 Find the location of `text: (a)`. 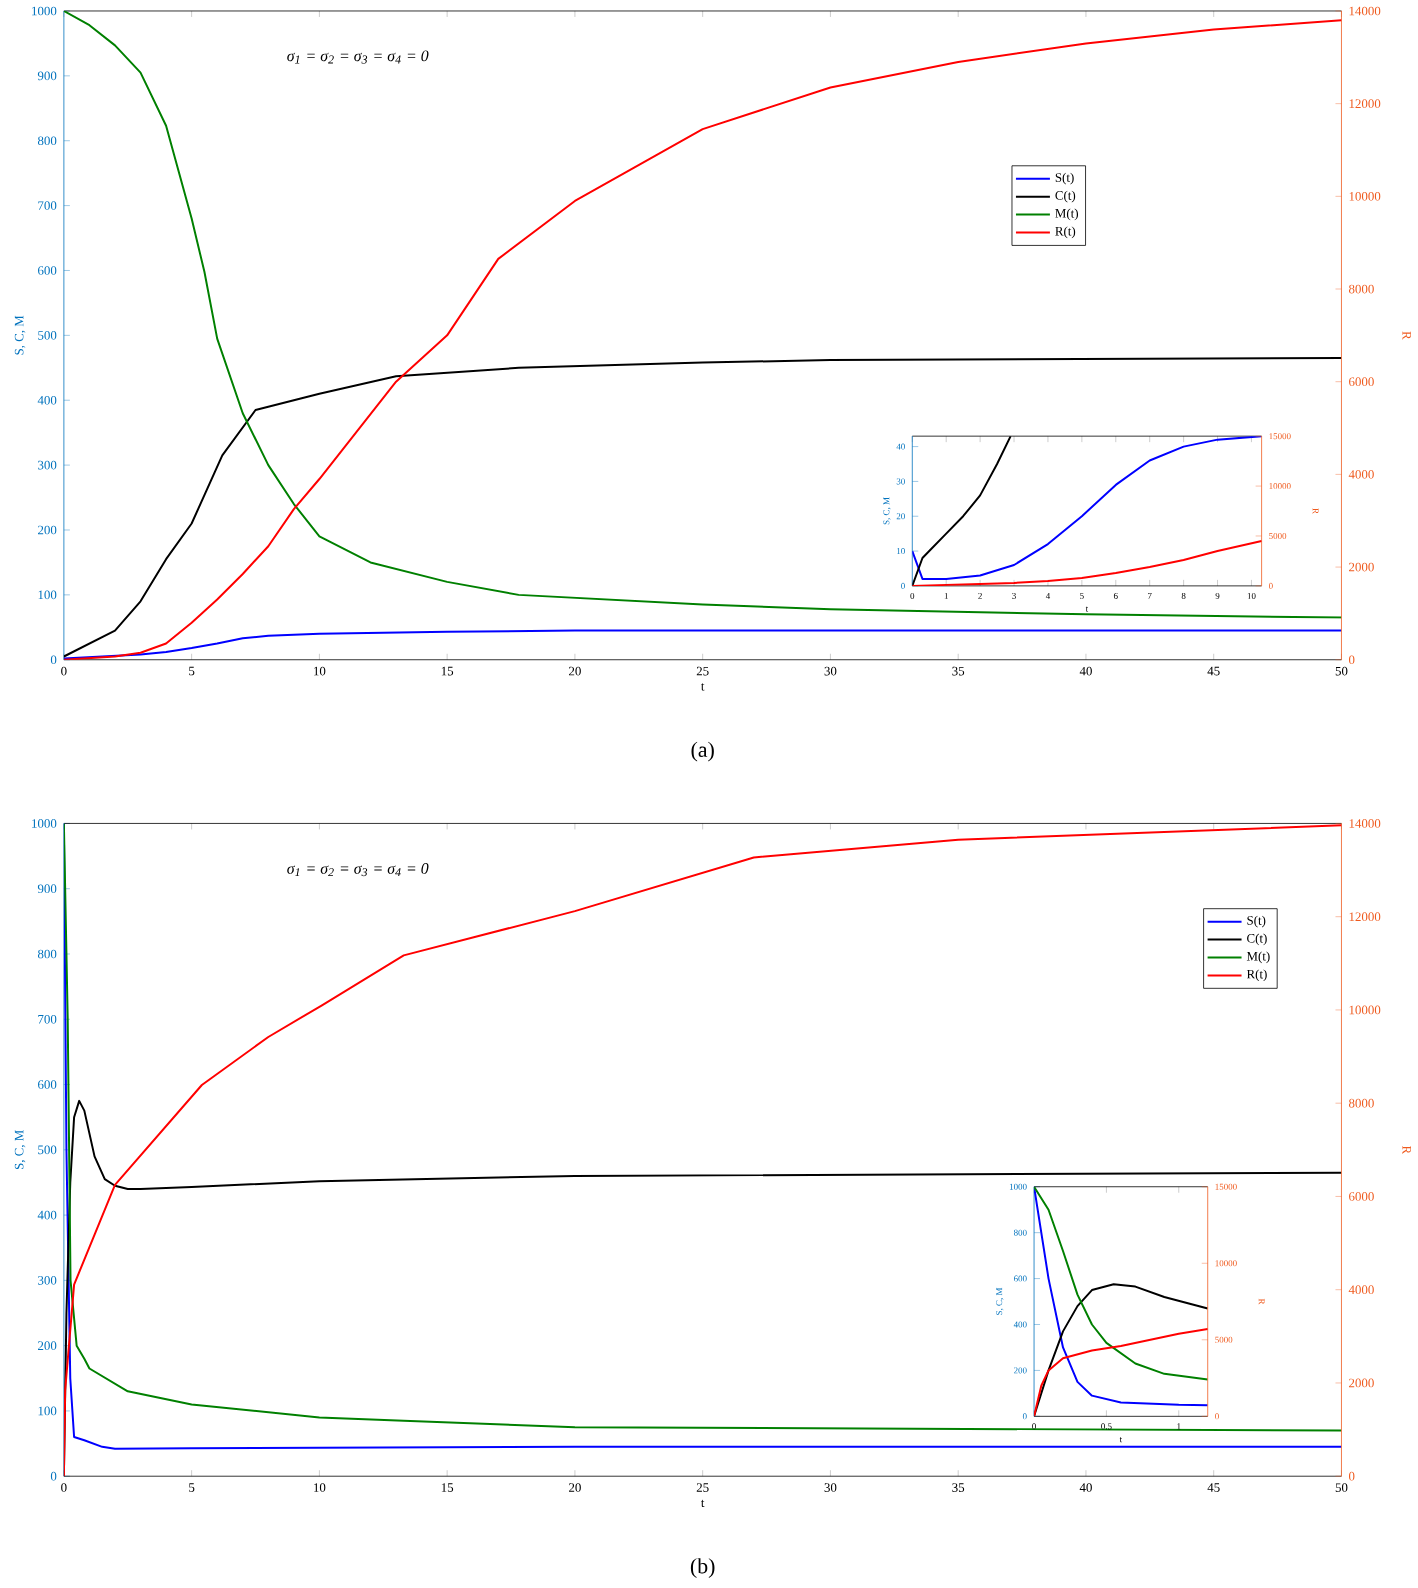

text: (a) is located at coordinates (703, 751).